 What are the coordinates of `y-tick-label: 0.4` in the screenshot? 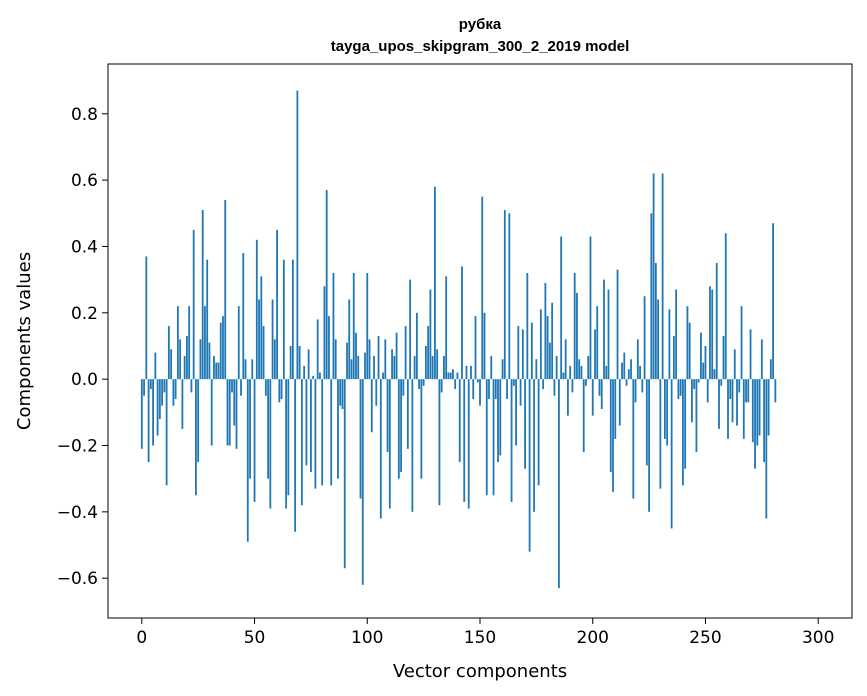 It's located at (84, 247).